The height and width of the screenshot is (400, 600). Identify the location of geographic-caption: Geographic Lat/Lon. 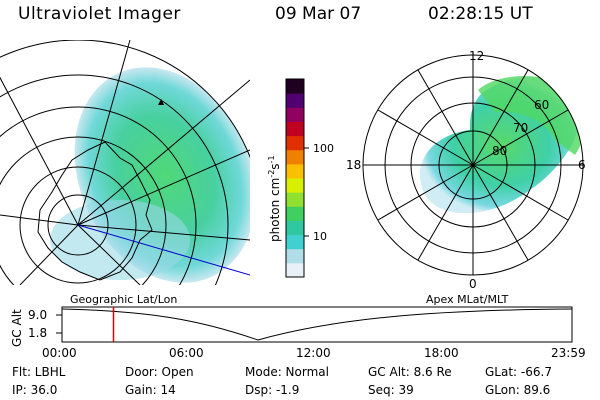
(123, 299).